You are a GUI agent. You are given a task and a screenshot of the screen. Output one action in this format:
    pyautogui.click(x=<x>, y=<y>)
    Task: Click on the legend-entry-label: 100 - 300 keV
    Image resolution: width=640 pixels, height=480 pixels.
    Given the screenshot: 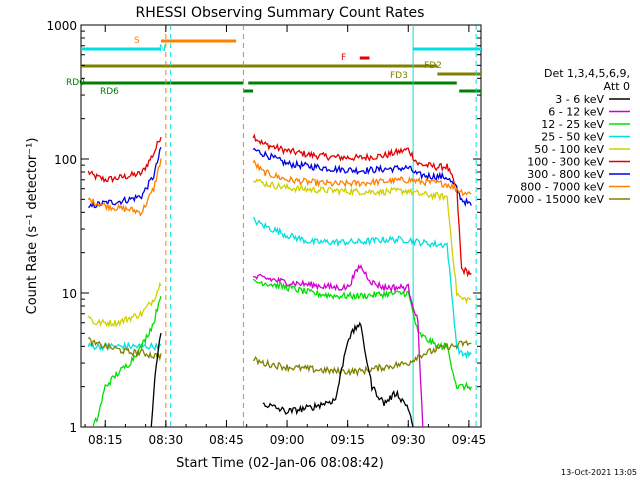 What is the action you would take?
    pyautogui.click(x=565, y=162)
    